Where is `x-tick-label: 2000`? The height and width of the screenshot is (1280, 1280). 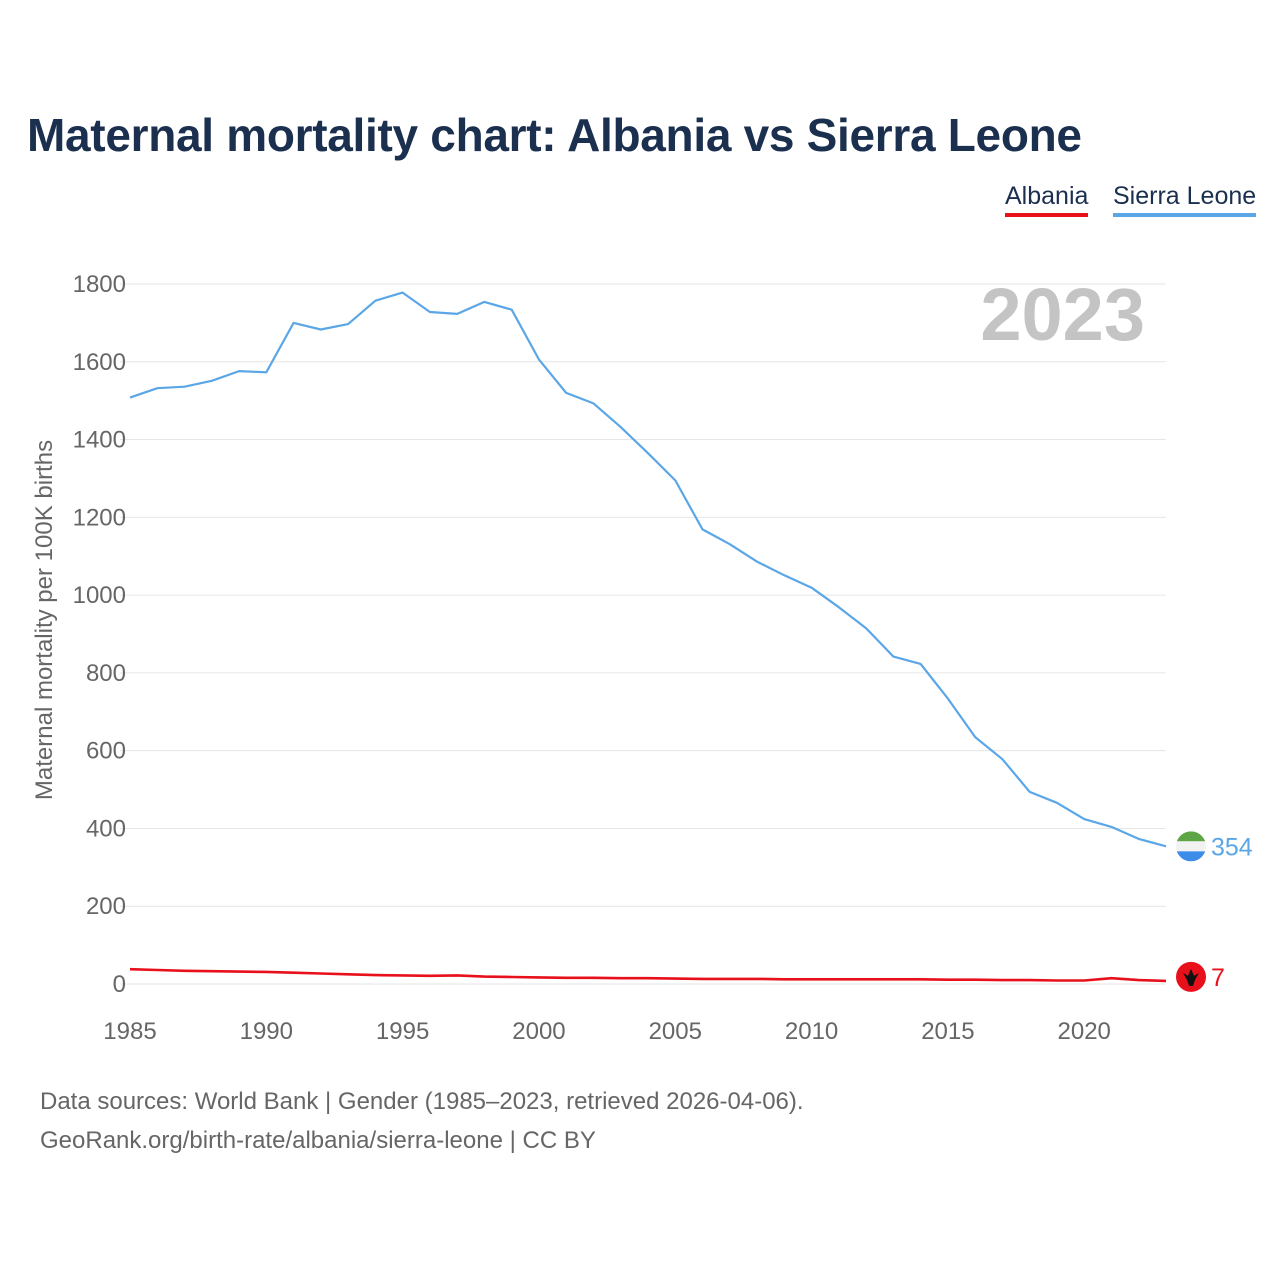
x-tick-label: 2000 is located at coordinates (538, 1031).